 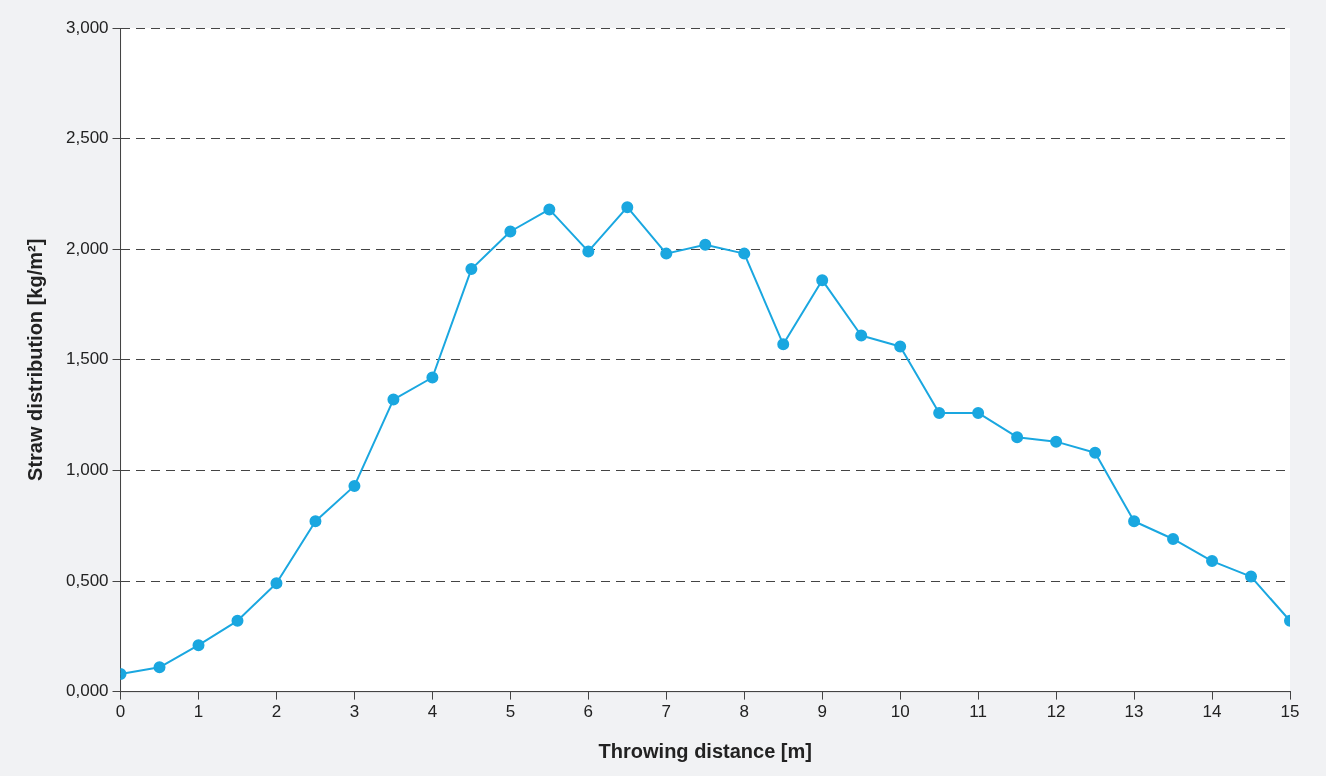 What do you see at coordinates (510, 712) in the screenshot?
I see `x-tick-label: 5` at bounding box center [510, 712].